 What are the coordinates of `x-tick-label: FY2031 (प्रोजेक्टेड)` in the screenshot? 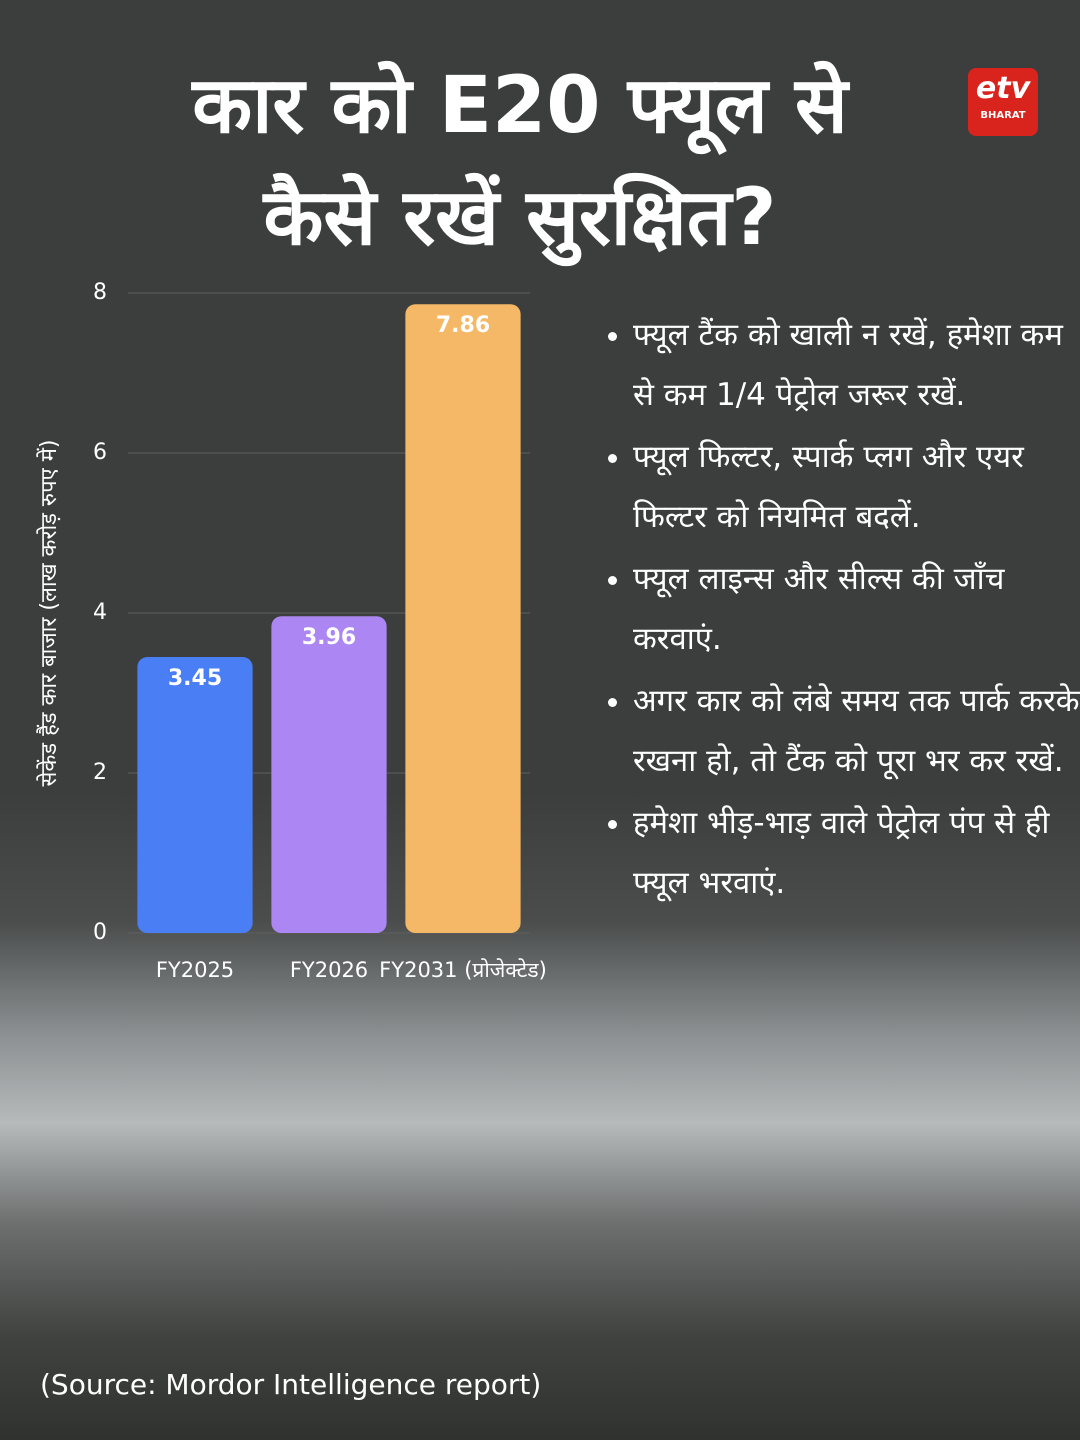 It's located at (463, 970).